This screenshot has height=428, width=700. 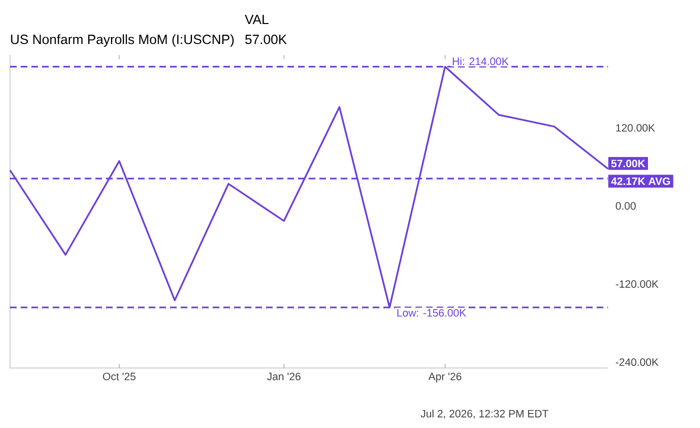 I want to click on text: US Nonfarm Payrolls MoM (I:USCNP), so click(x=122, y=40).